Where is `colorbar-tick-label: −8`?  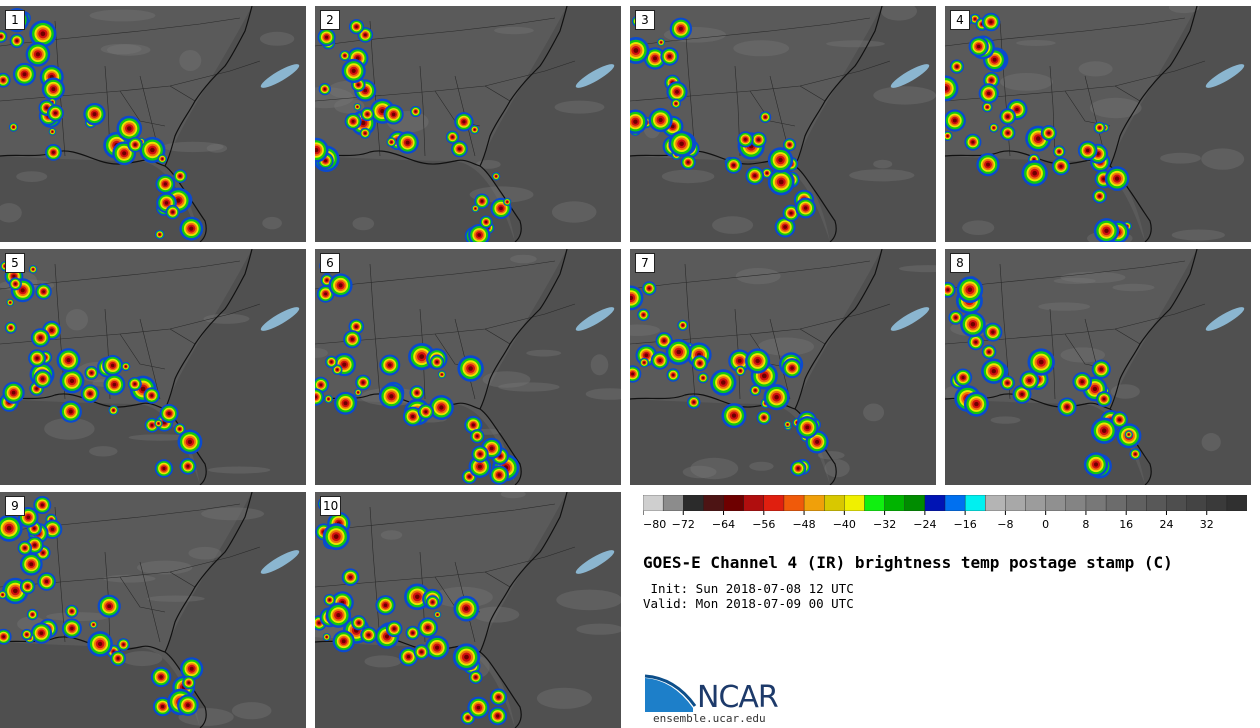 colorbar-tick-label: −8 is located at coordinates (1005, 524).